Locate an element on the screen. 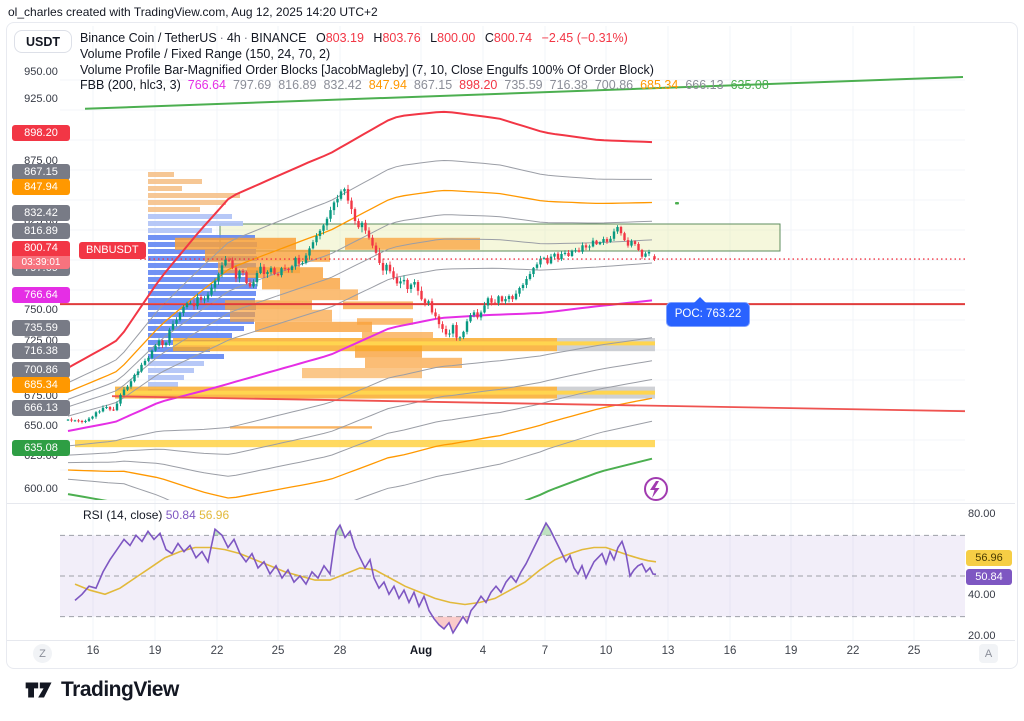 The height and width of the screenshot is (721, 1024). price-axis-badge: 635.08 is located at coordinates (41, 448).